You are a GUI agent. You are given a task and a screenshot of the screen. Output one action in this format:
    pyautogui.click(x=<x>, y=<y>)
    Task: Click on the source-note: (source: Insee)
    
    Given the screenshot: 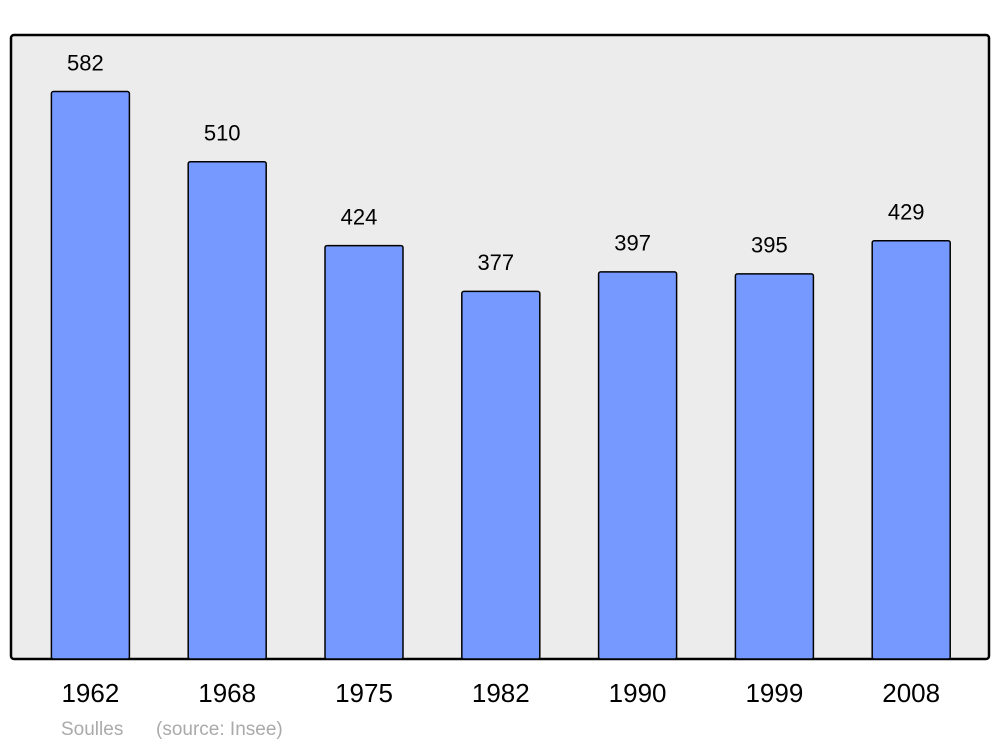 What is the action you would take?
    pyautogui.click(x=219, y=729)
    